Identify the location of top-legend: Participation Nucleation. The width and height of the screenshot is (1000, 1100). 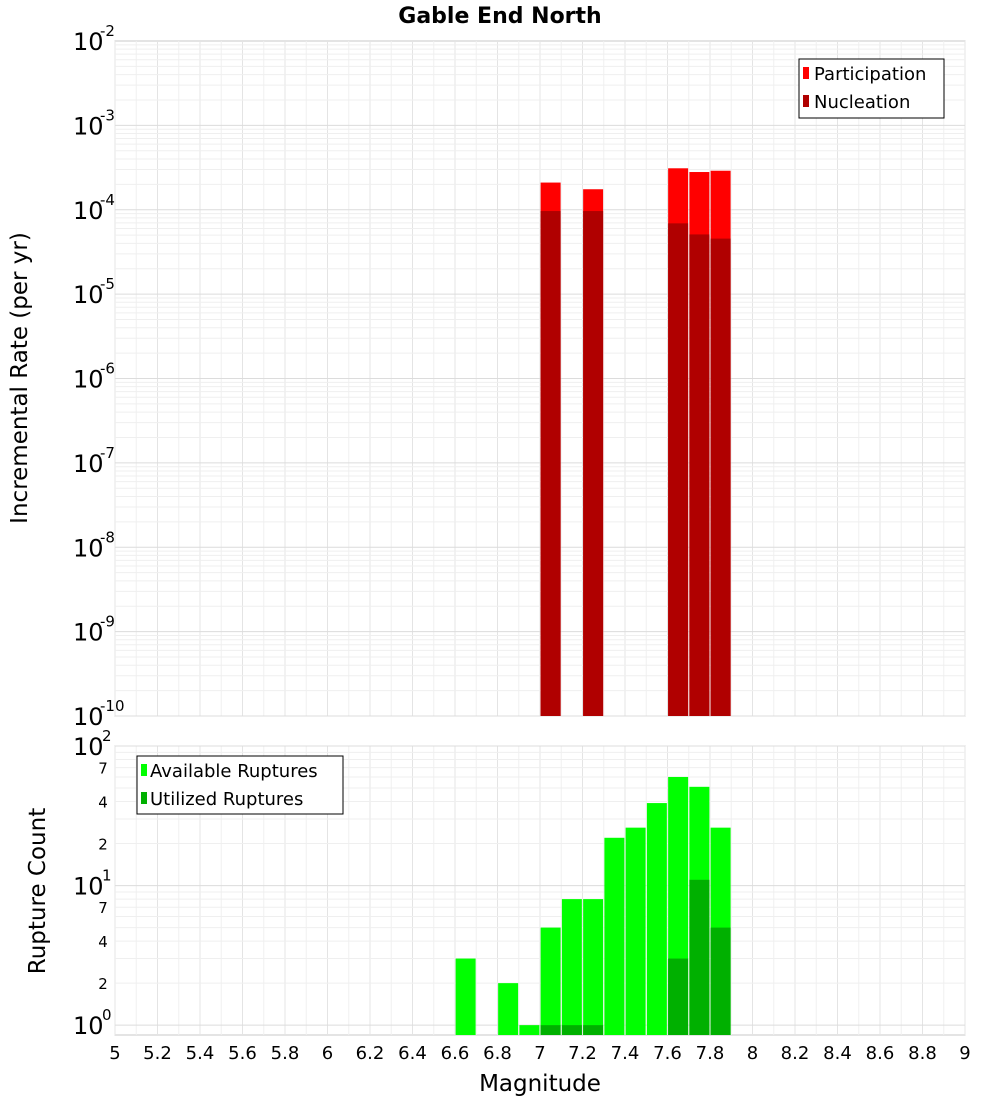
(871, 88).